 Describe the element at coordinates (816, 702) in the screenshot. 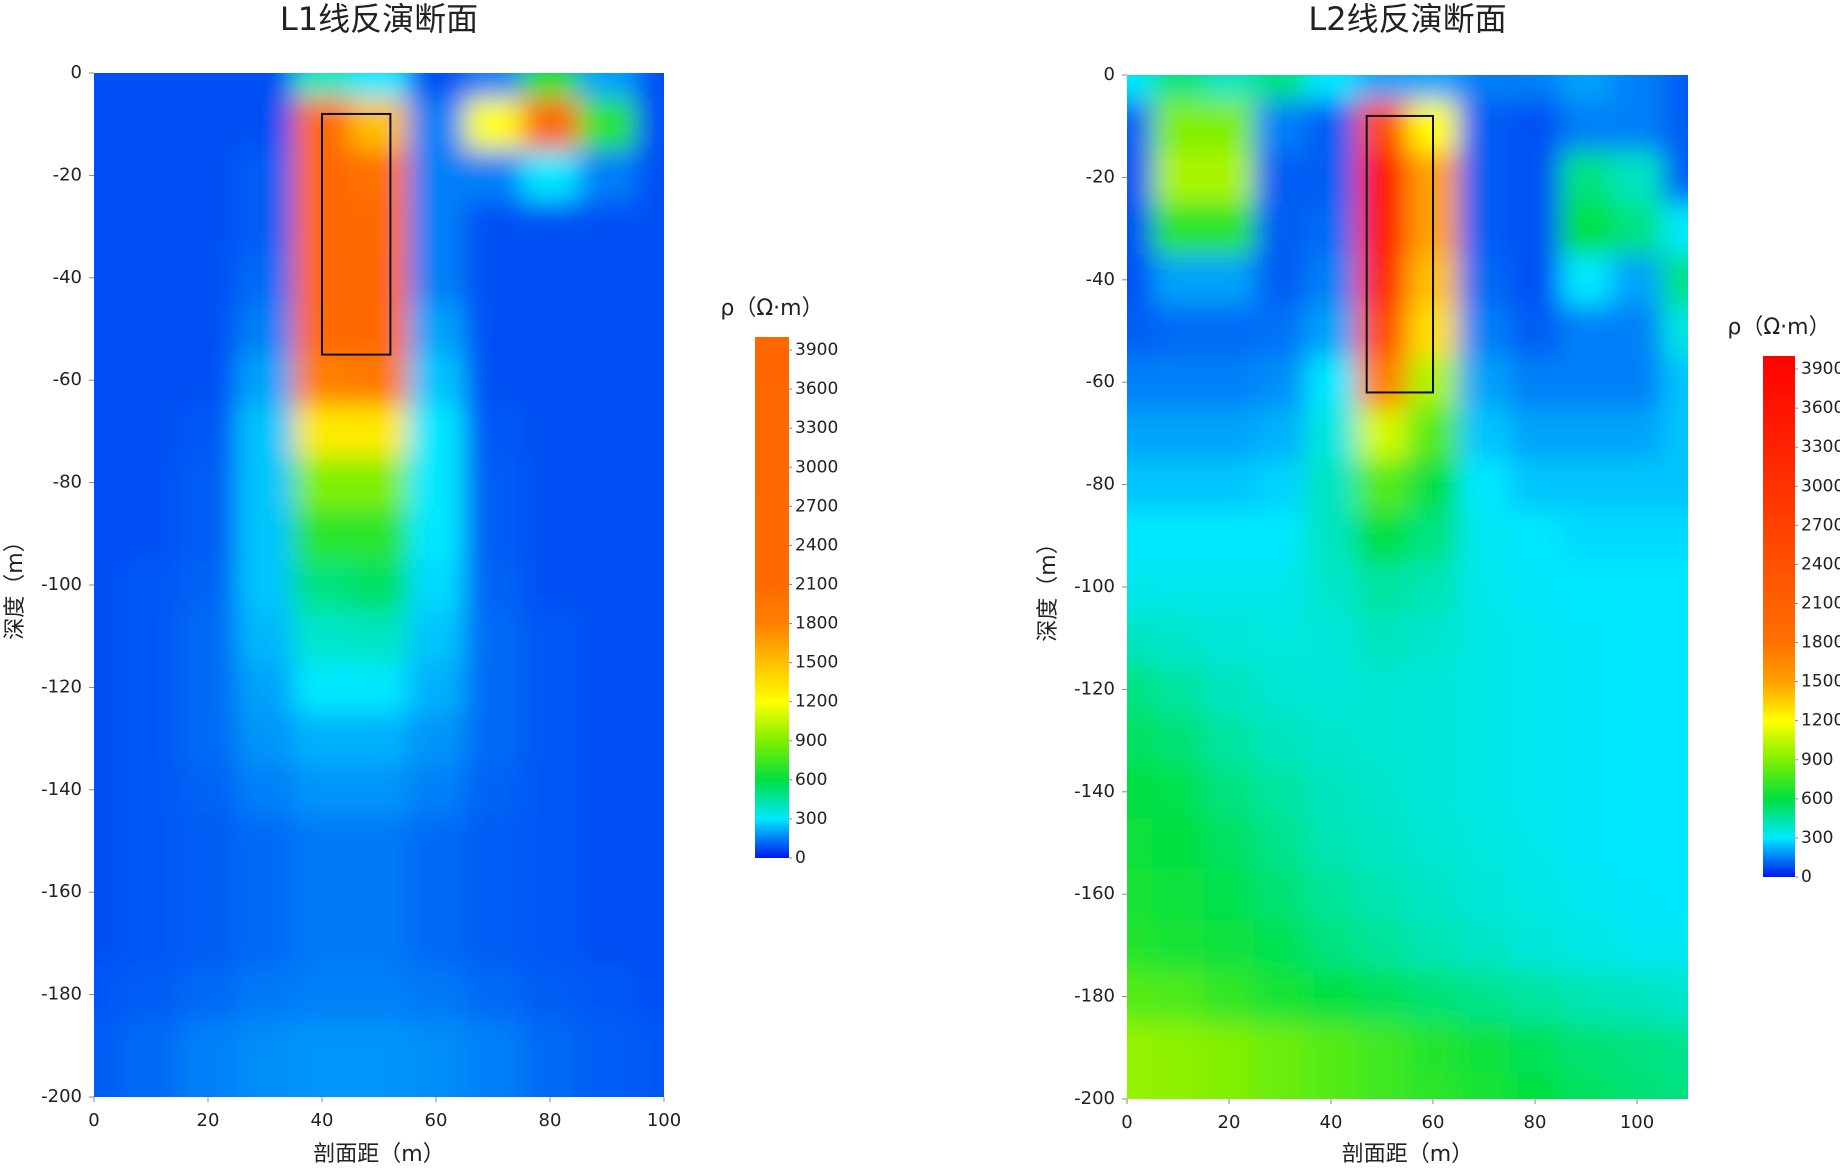

I see `colorbar-tick-label: 1200` at that location.